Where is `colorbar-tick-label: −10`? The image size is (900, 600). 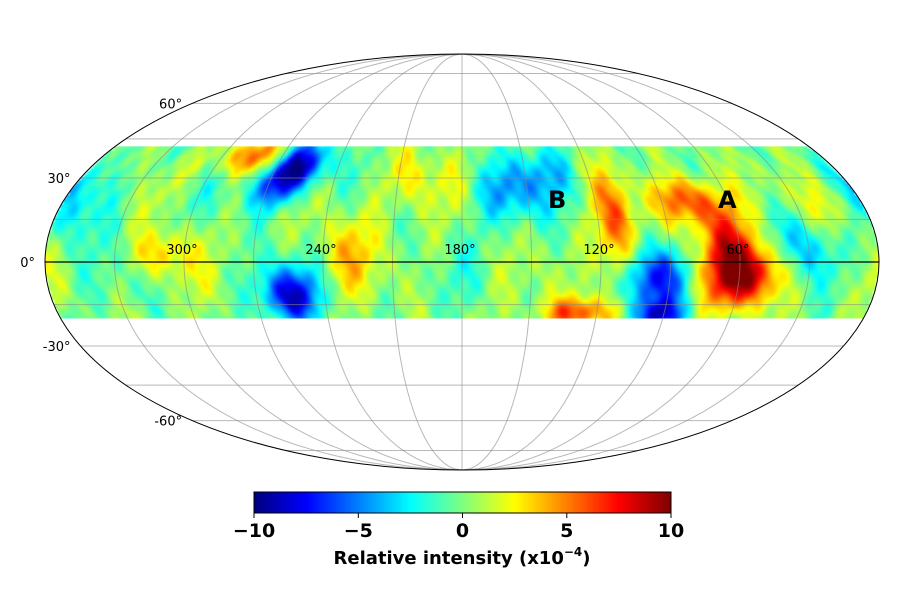
colorbar-tick-label: −10 is located at coordinates (254, 531).